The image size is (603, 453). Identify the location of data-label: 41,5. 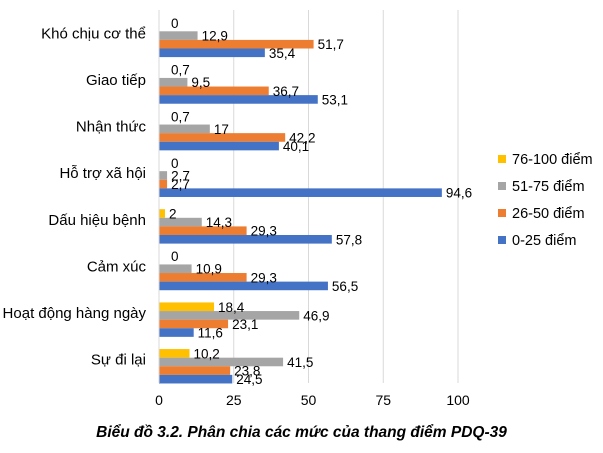
(300, 362).